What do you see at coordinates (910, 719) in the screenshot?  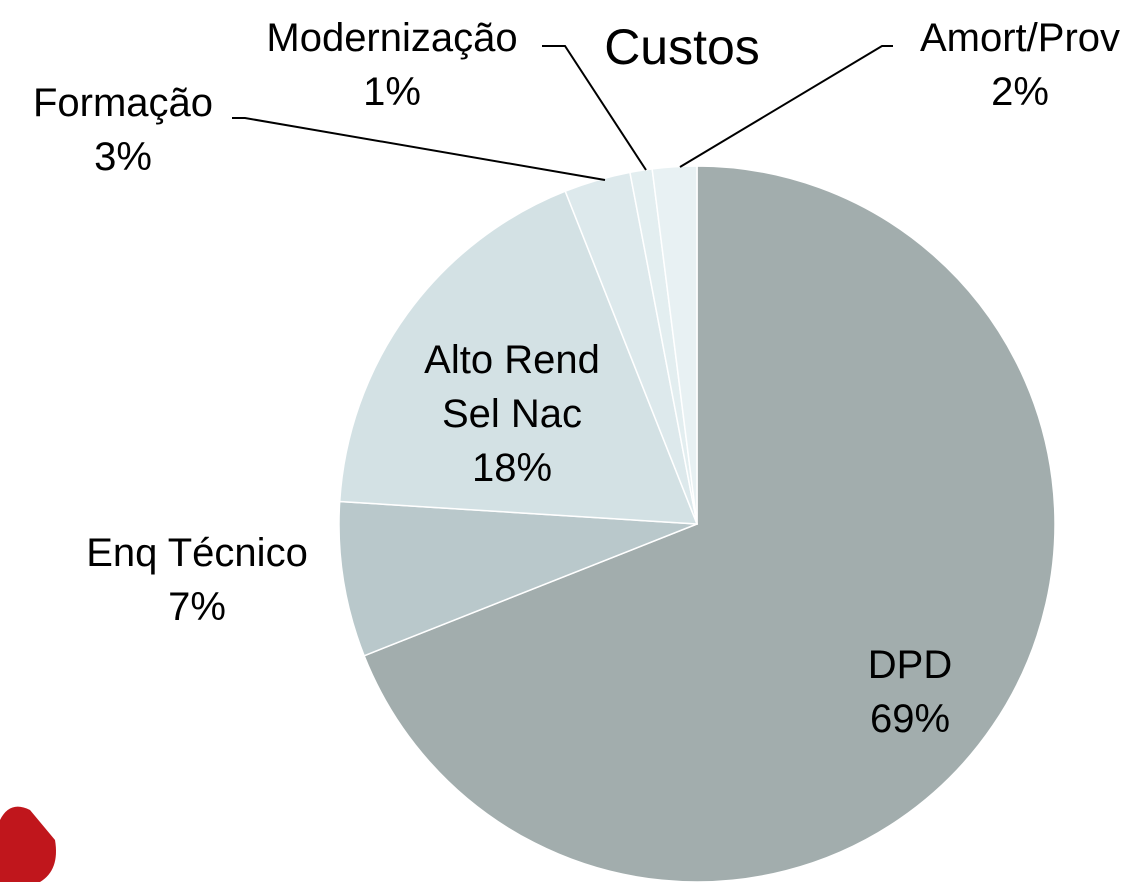 I see `value-label: 69%` at bounding box center [910, 719].